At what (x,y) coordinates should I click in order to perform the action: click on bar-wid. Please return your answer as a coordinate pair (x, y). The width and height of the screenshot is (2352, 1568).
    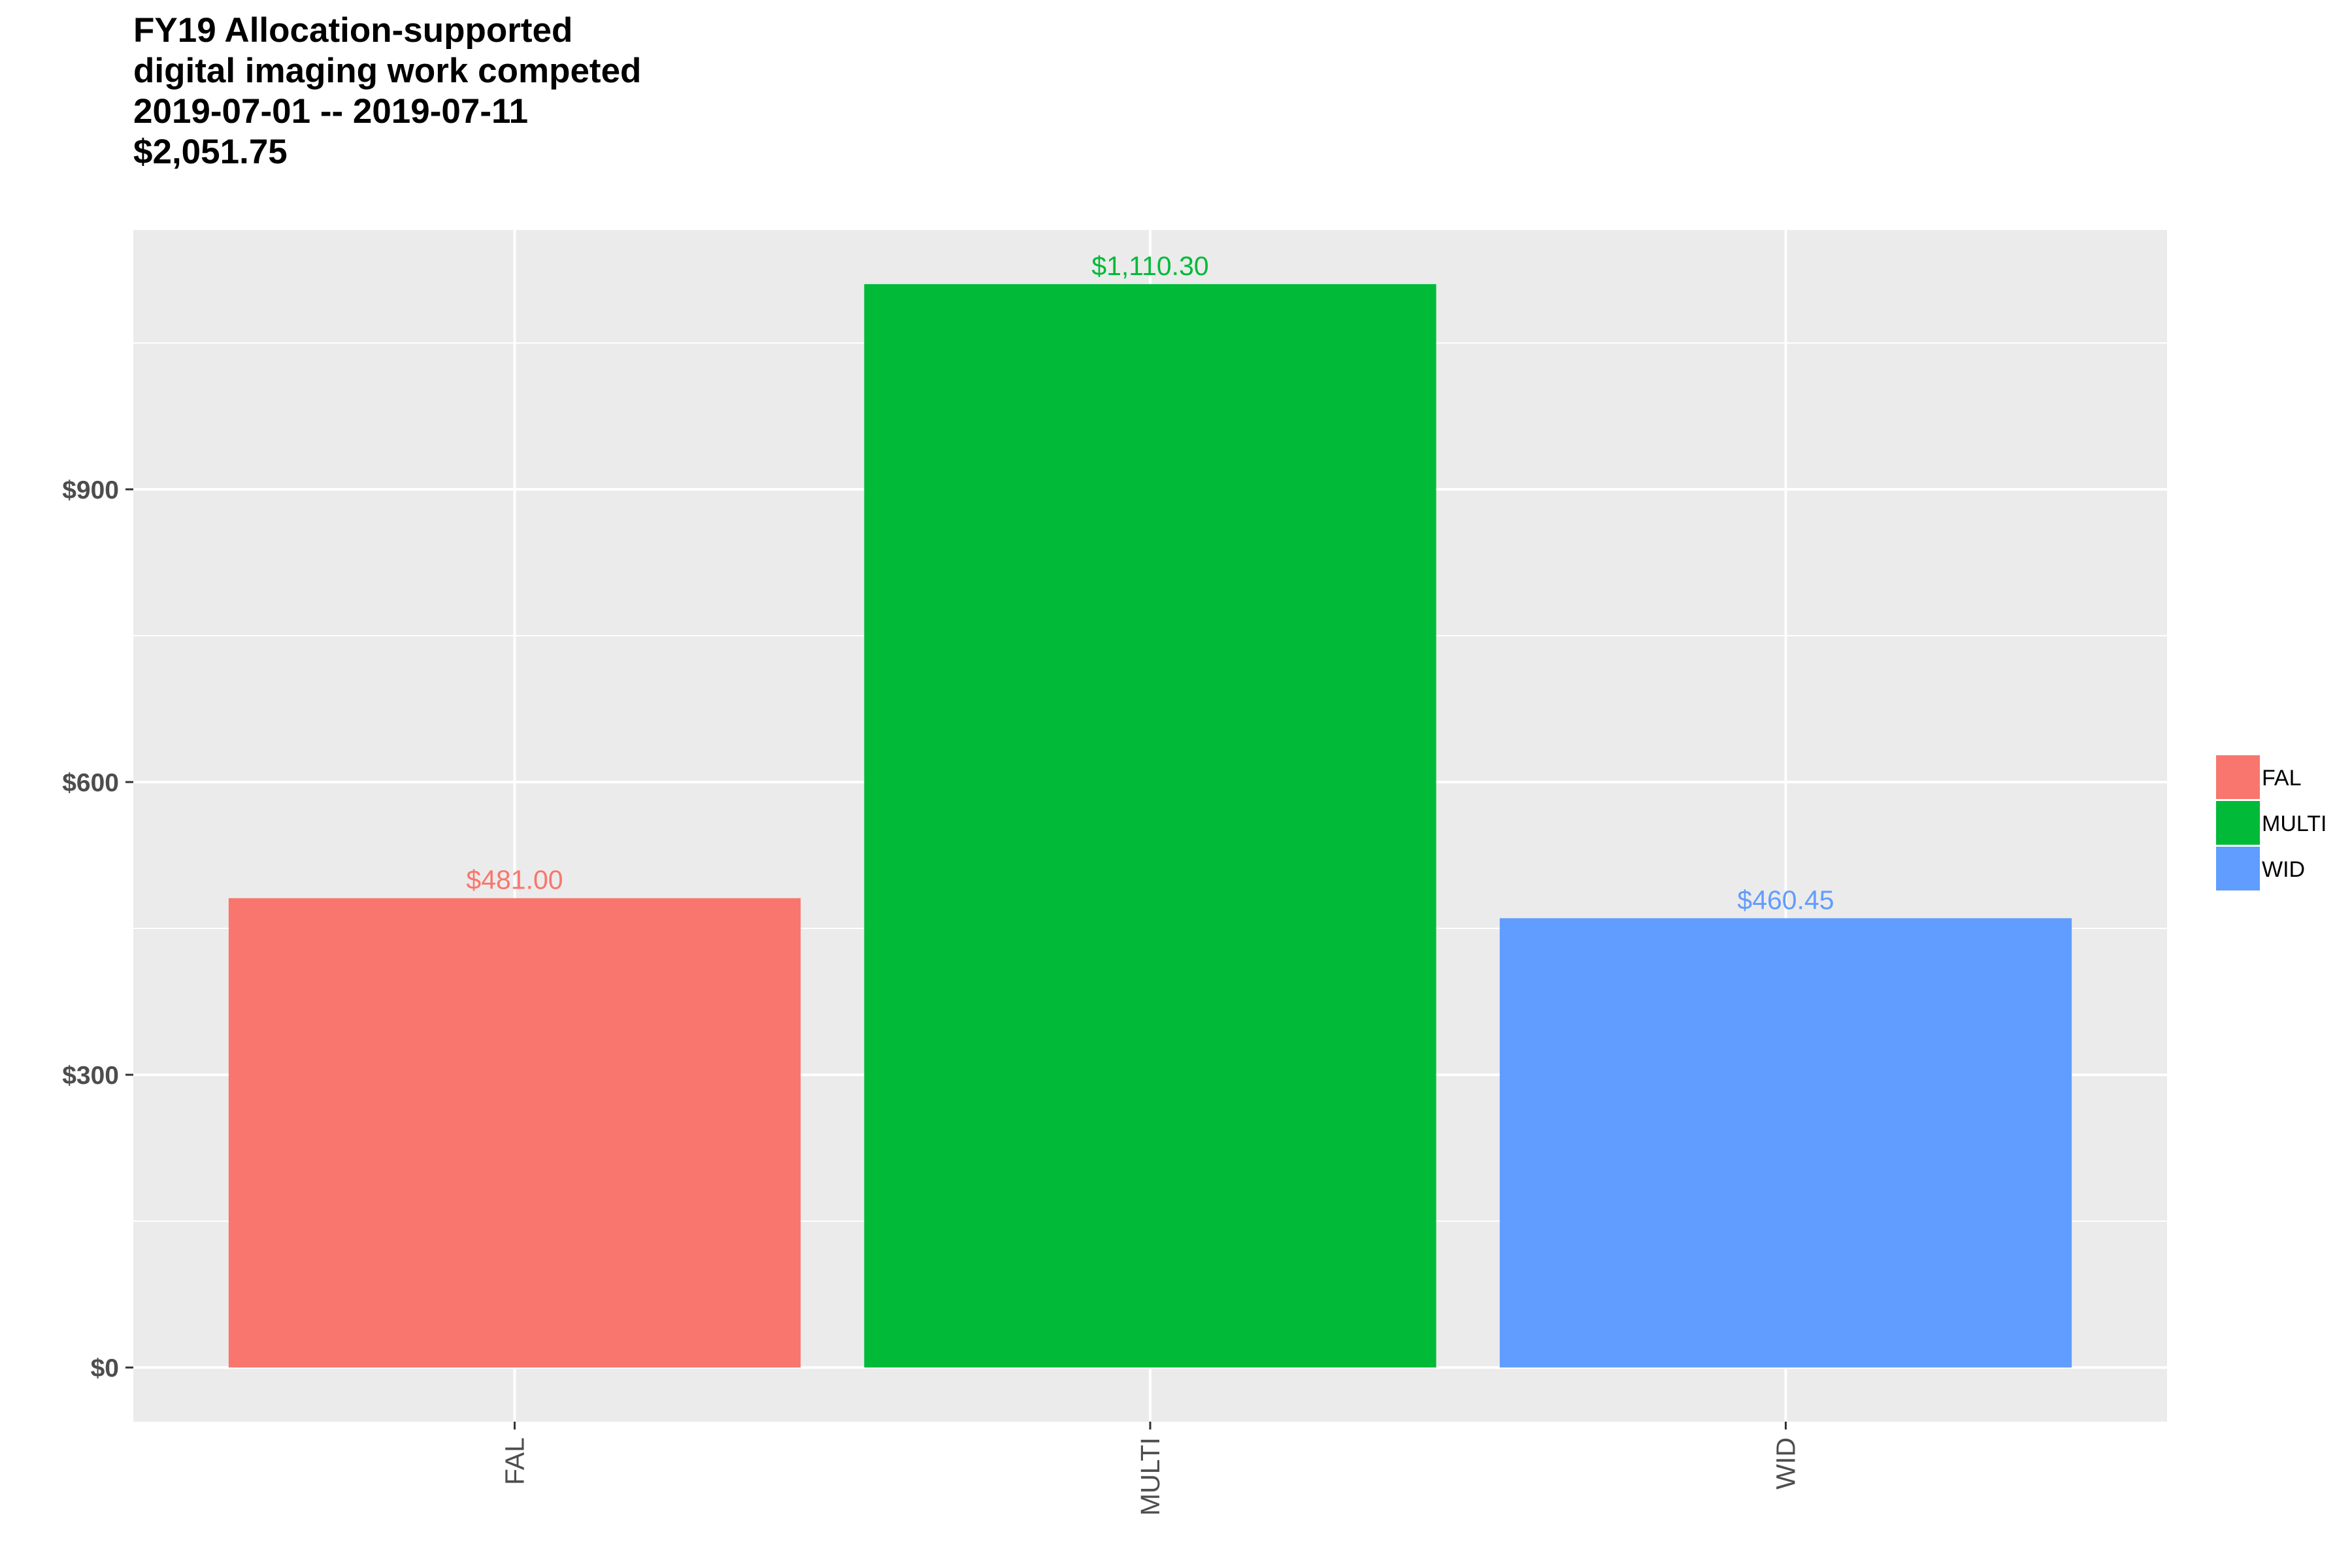
    Looking at the image, I should click on (1785, 1143).